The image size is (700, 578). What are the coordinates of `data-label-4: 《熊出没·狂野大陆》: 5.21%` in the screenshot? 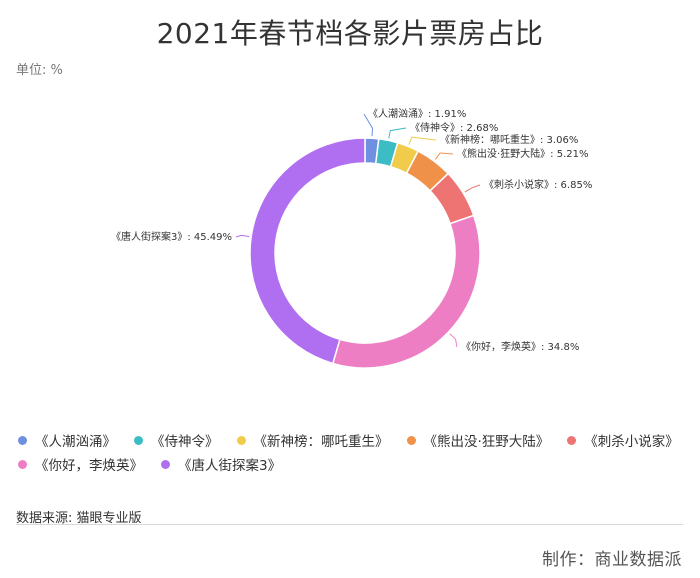 It's located at (523, 153).